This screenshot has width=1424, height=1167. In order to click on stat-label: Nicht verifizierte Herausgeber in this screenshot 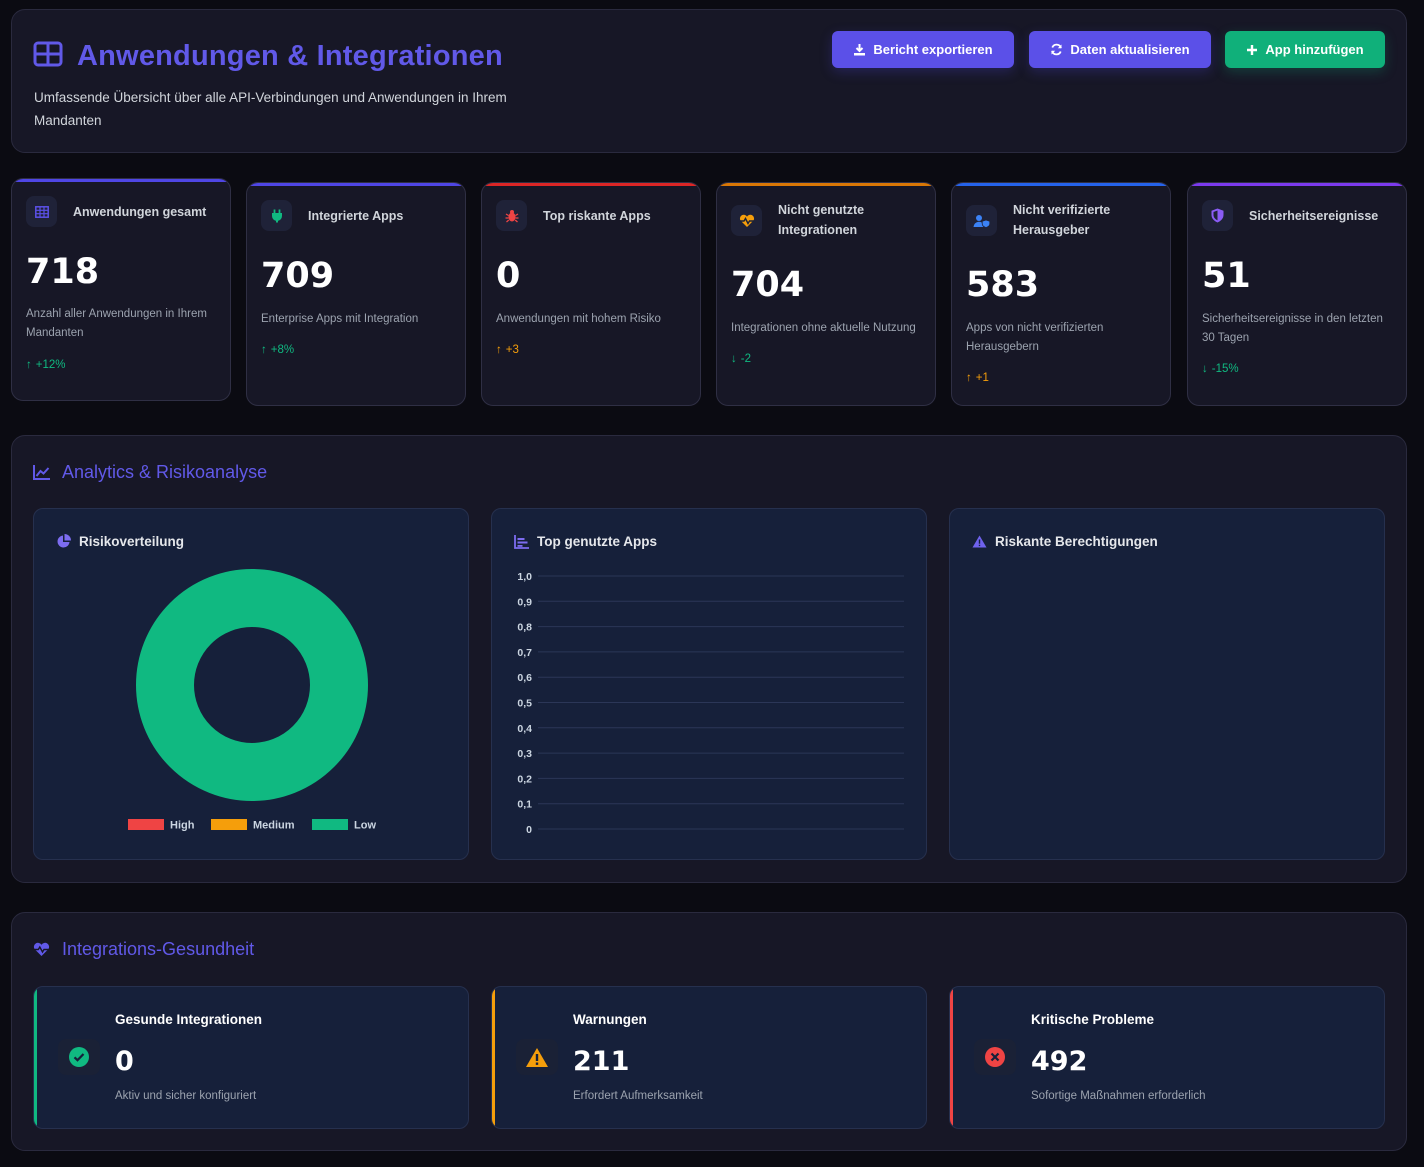, I will do `click(1062, 220)`.